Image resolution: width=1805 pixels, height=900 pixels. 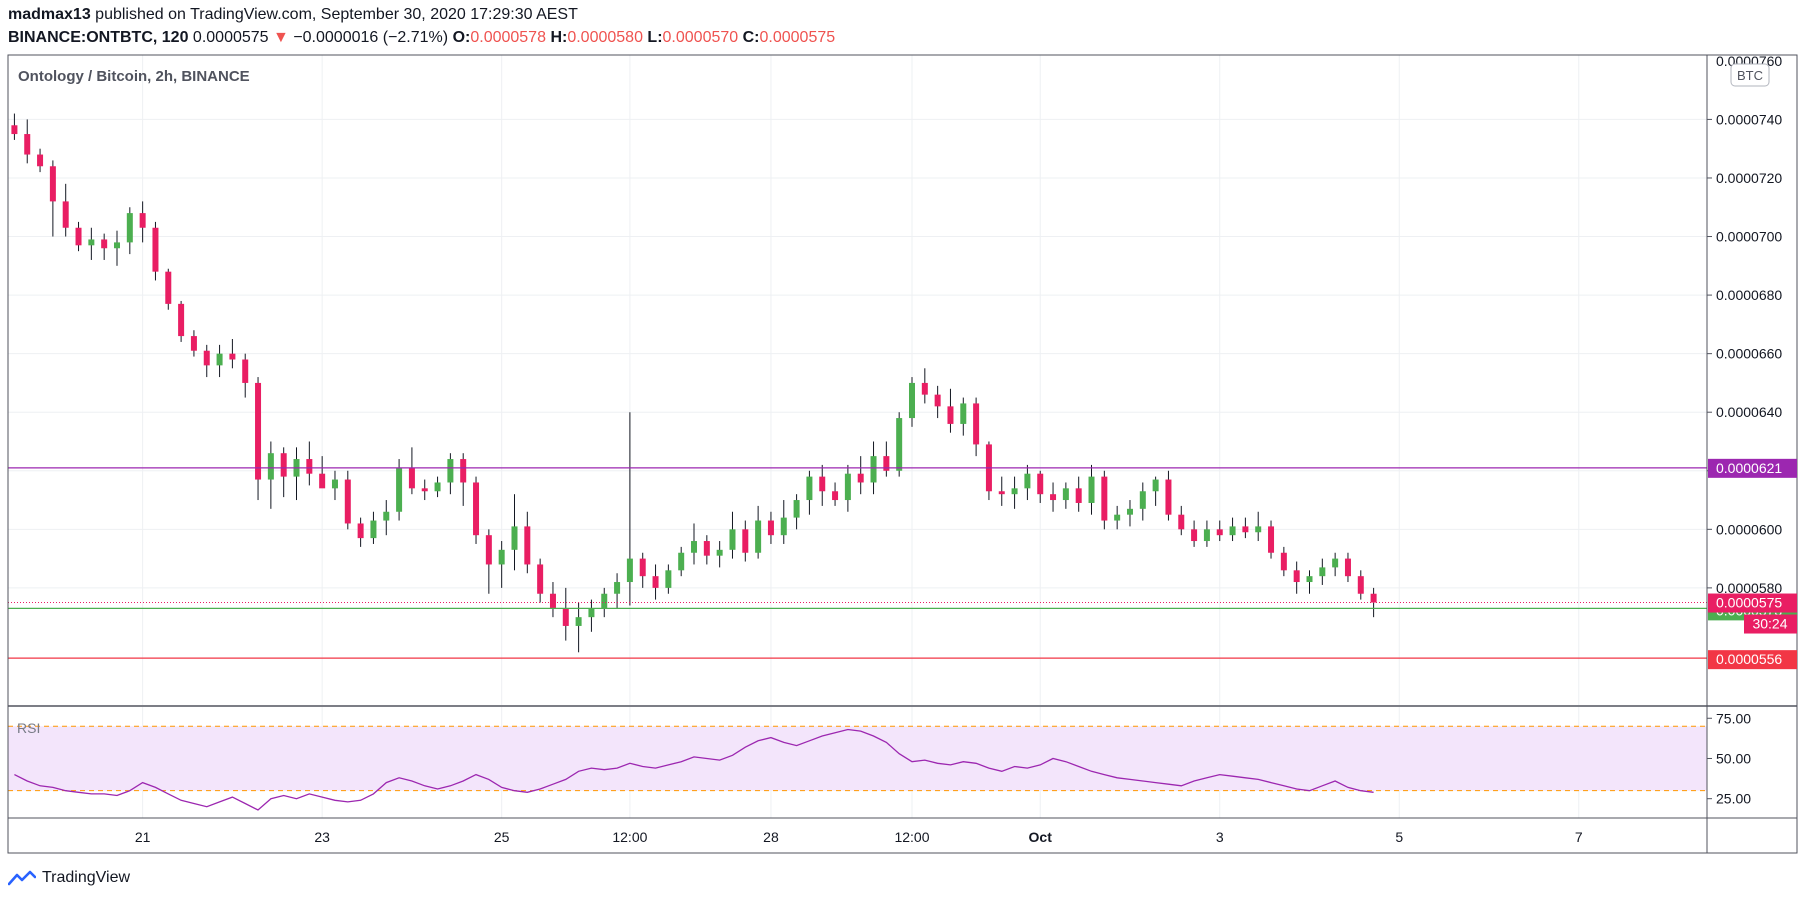 I want to click on footer-brand: TradingView, so click(x=69, y=878).